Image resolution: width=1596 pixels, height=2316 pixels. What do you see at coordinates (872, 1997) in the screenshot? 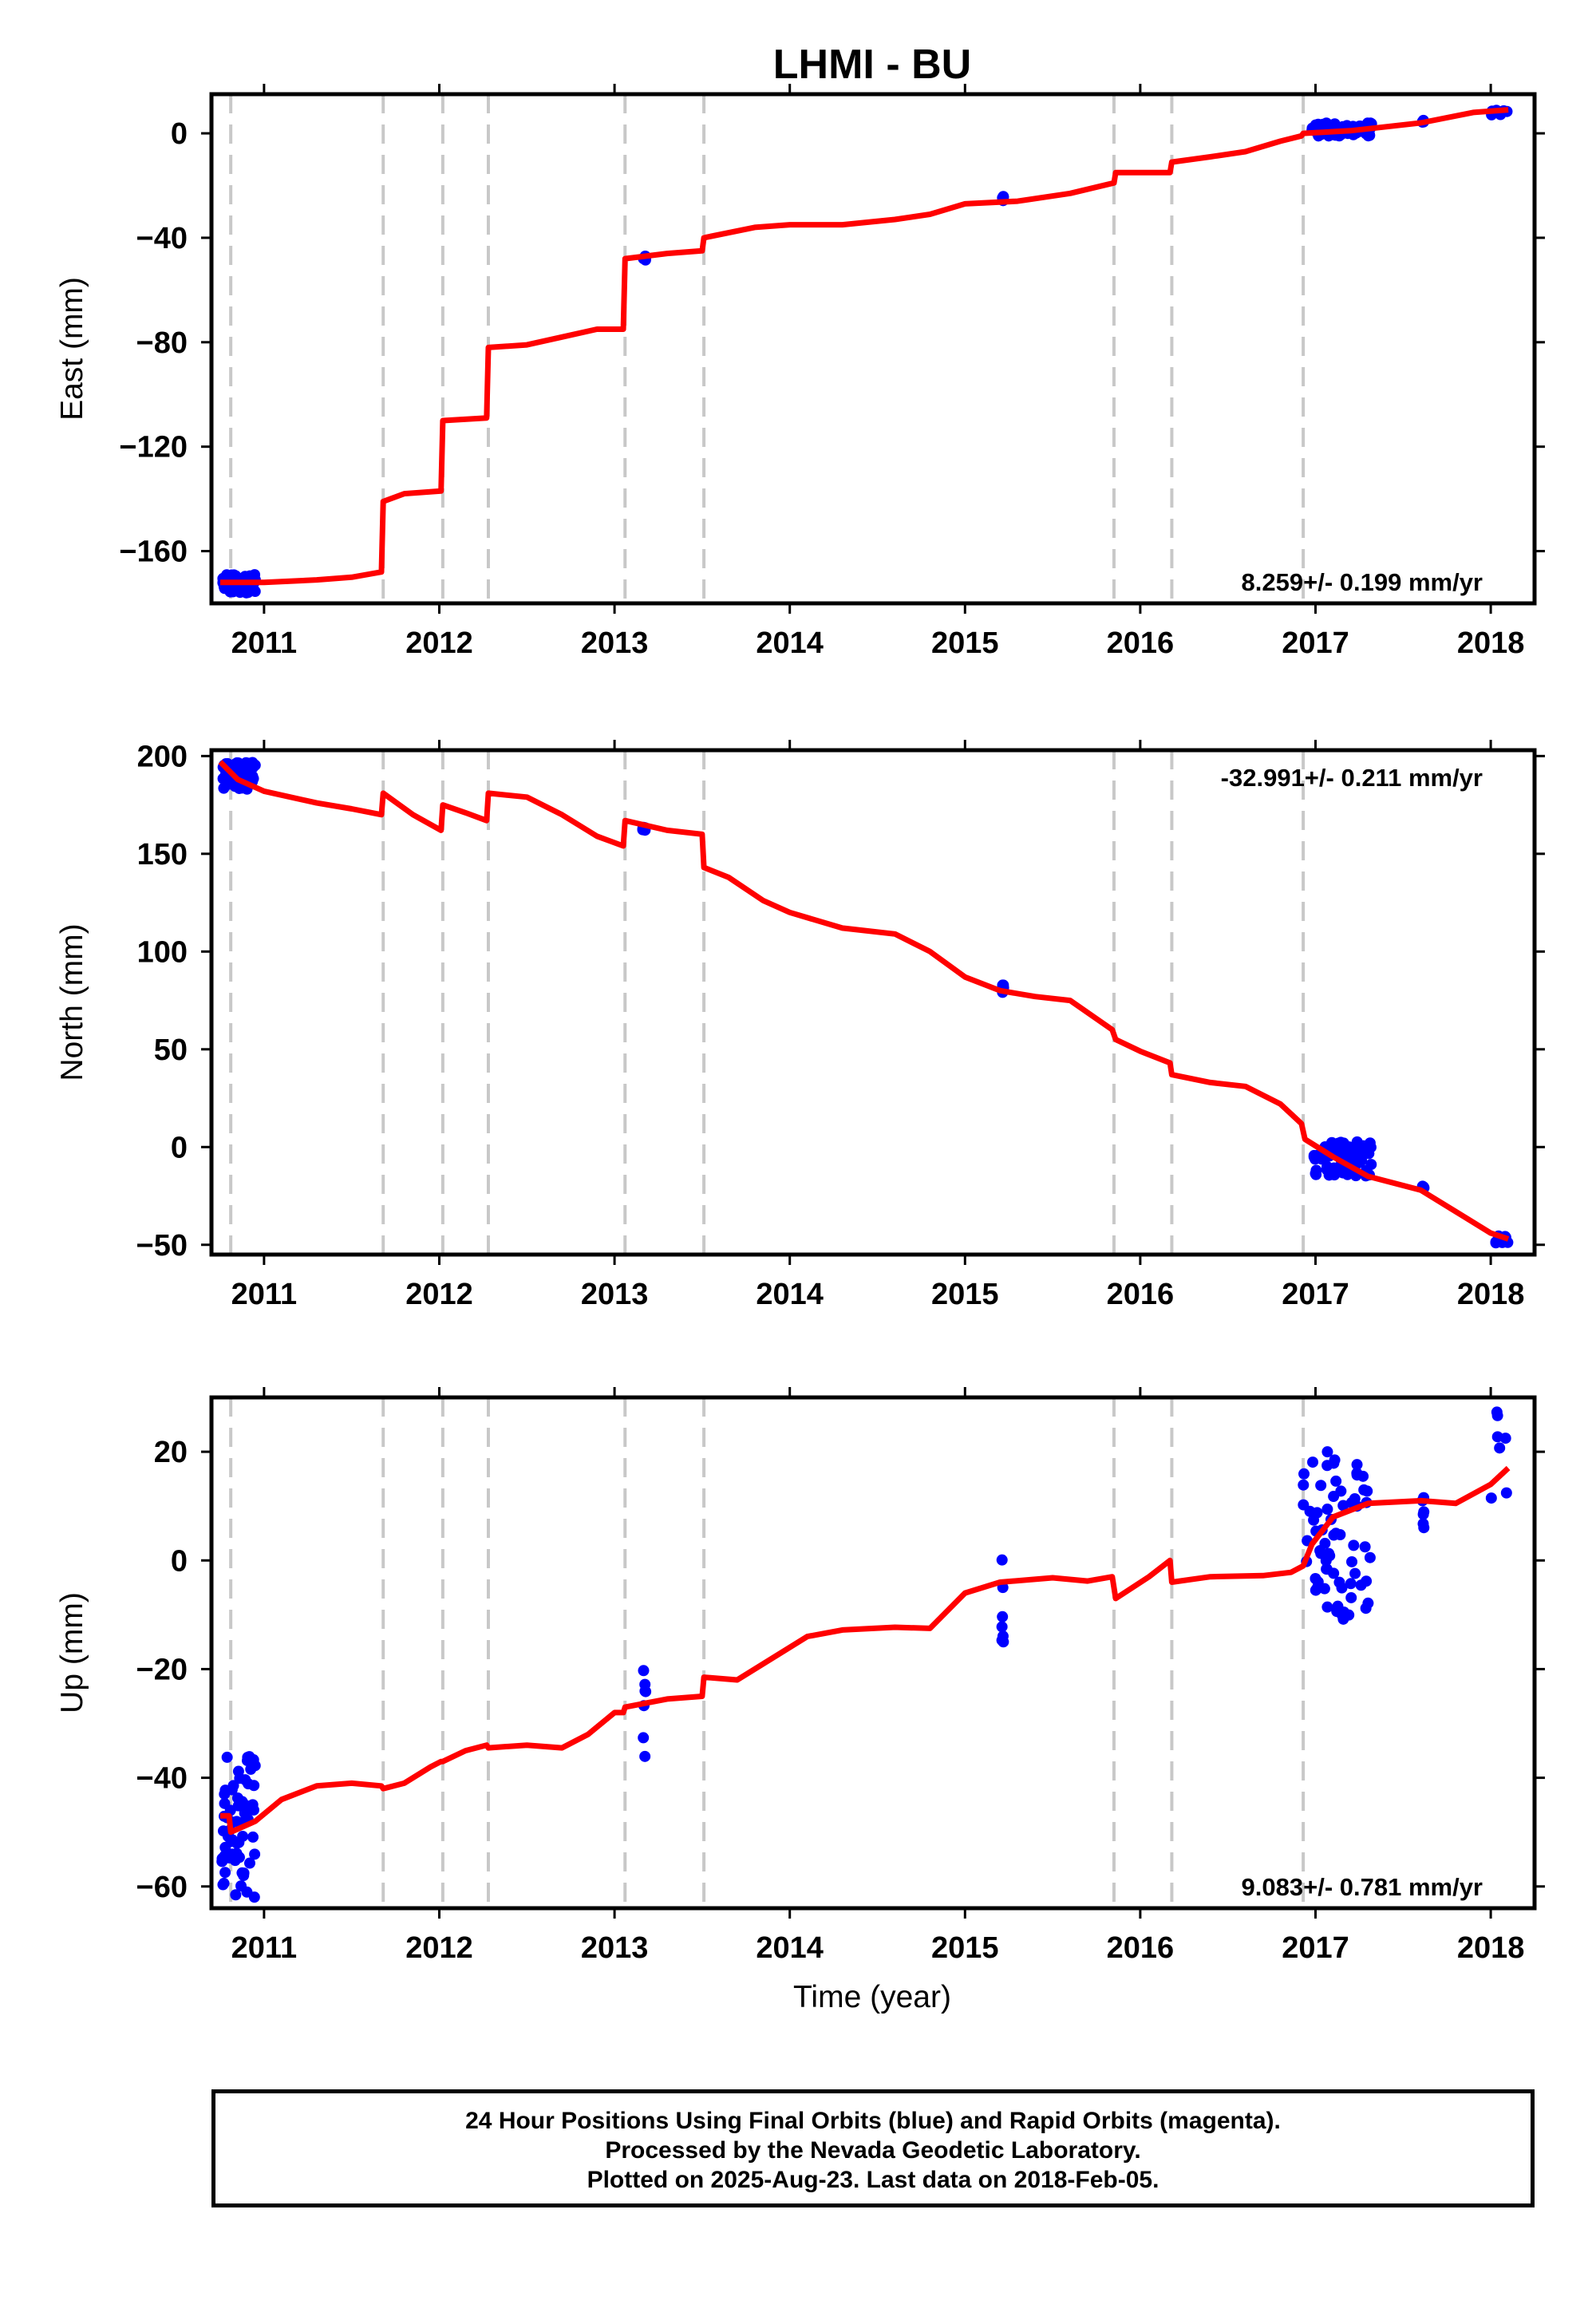
I see `x-axis-label: Time (year)` at bounding box center [872, 1997].